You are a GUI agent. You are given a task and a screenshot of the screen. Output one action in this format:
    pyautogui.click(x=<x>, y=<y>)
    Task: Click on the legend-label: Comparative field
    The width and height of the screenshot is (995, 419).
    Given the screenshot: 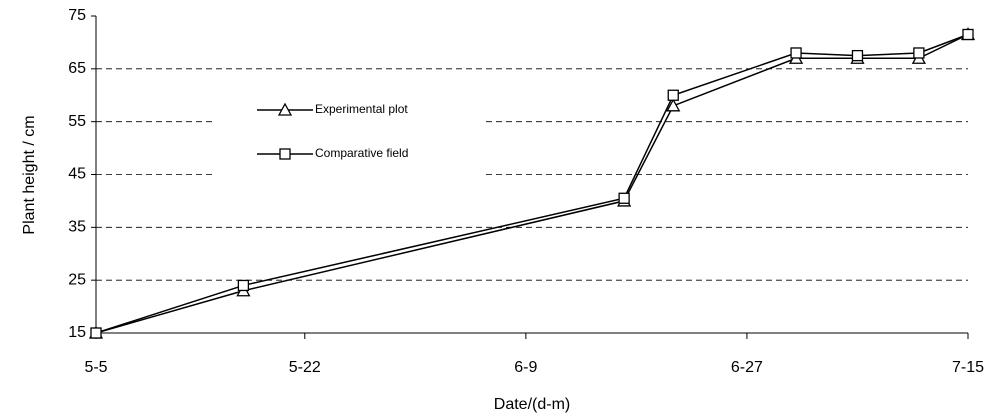 What is the action you would take?
    pyautogui.click(x=361, y=153)
    